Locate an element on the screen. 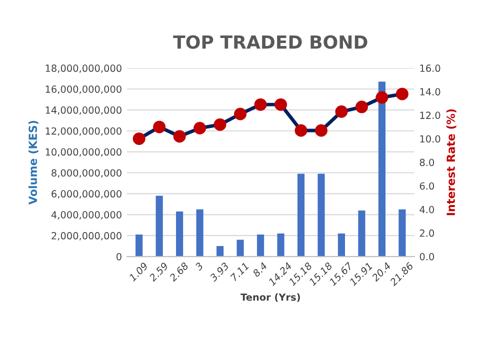  y-tick-label: 6,000,000,000 is located at coordinates (87, 194).